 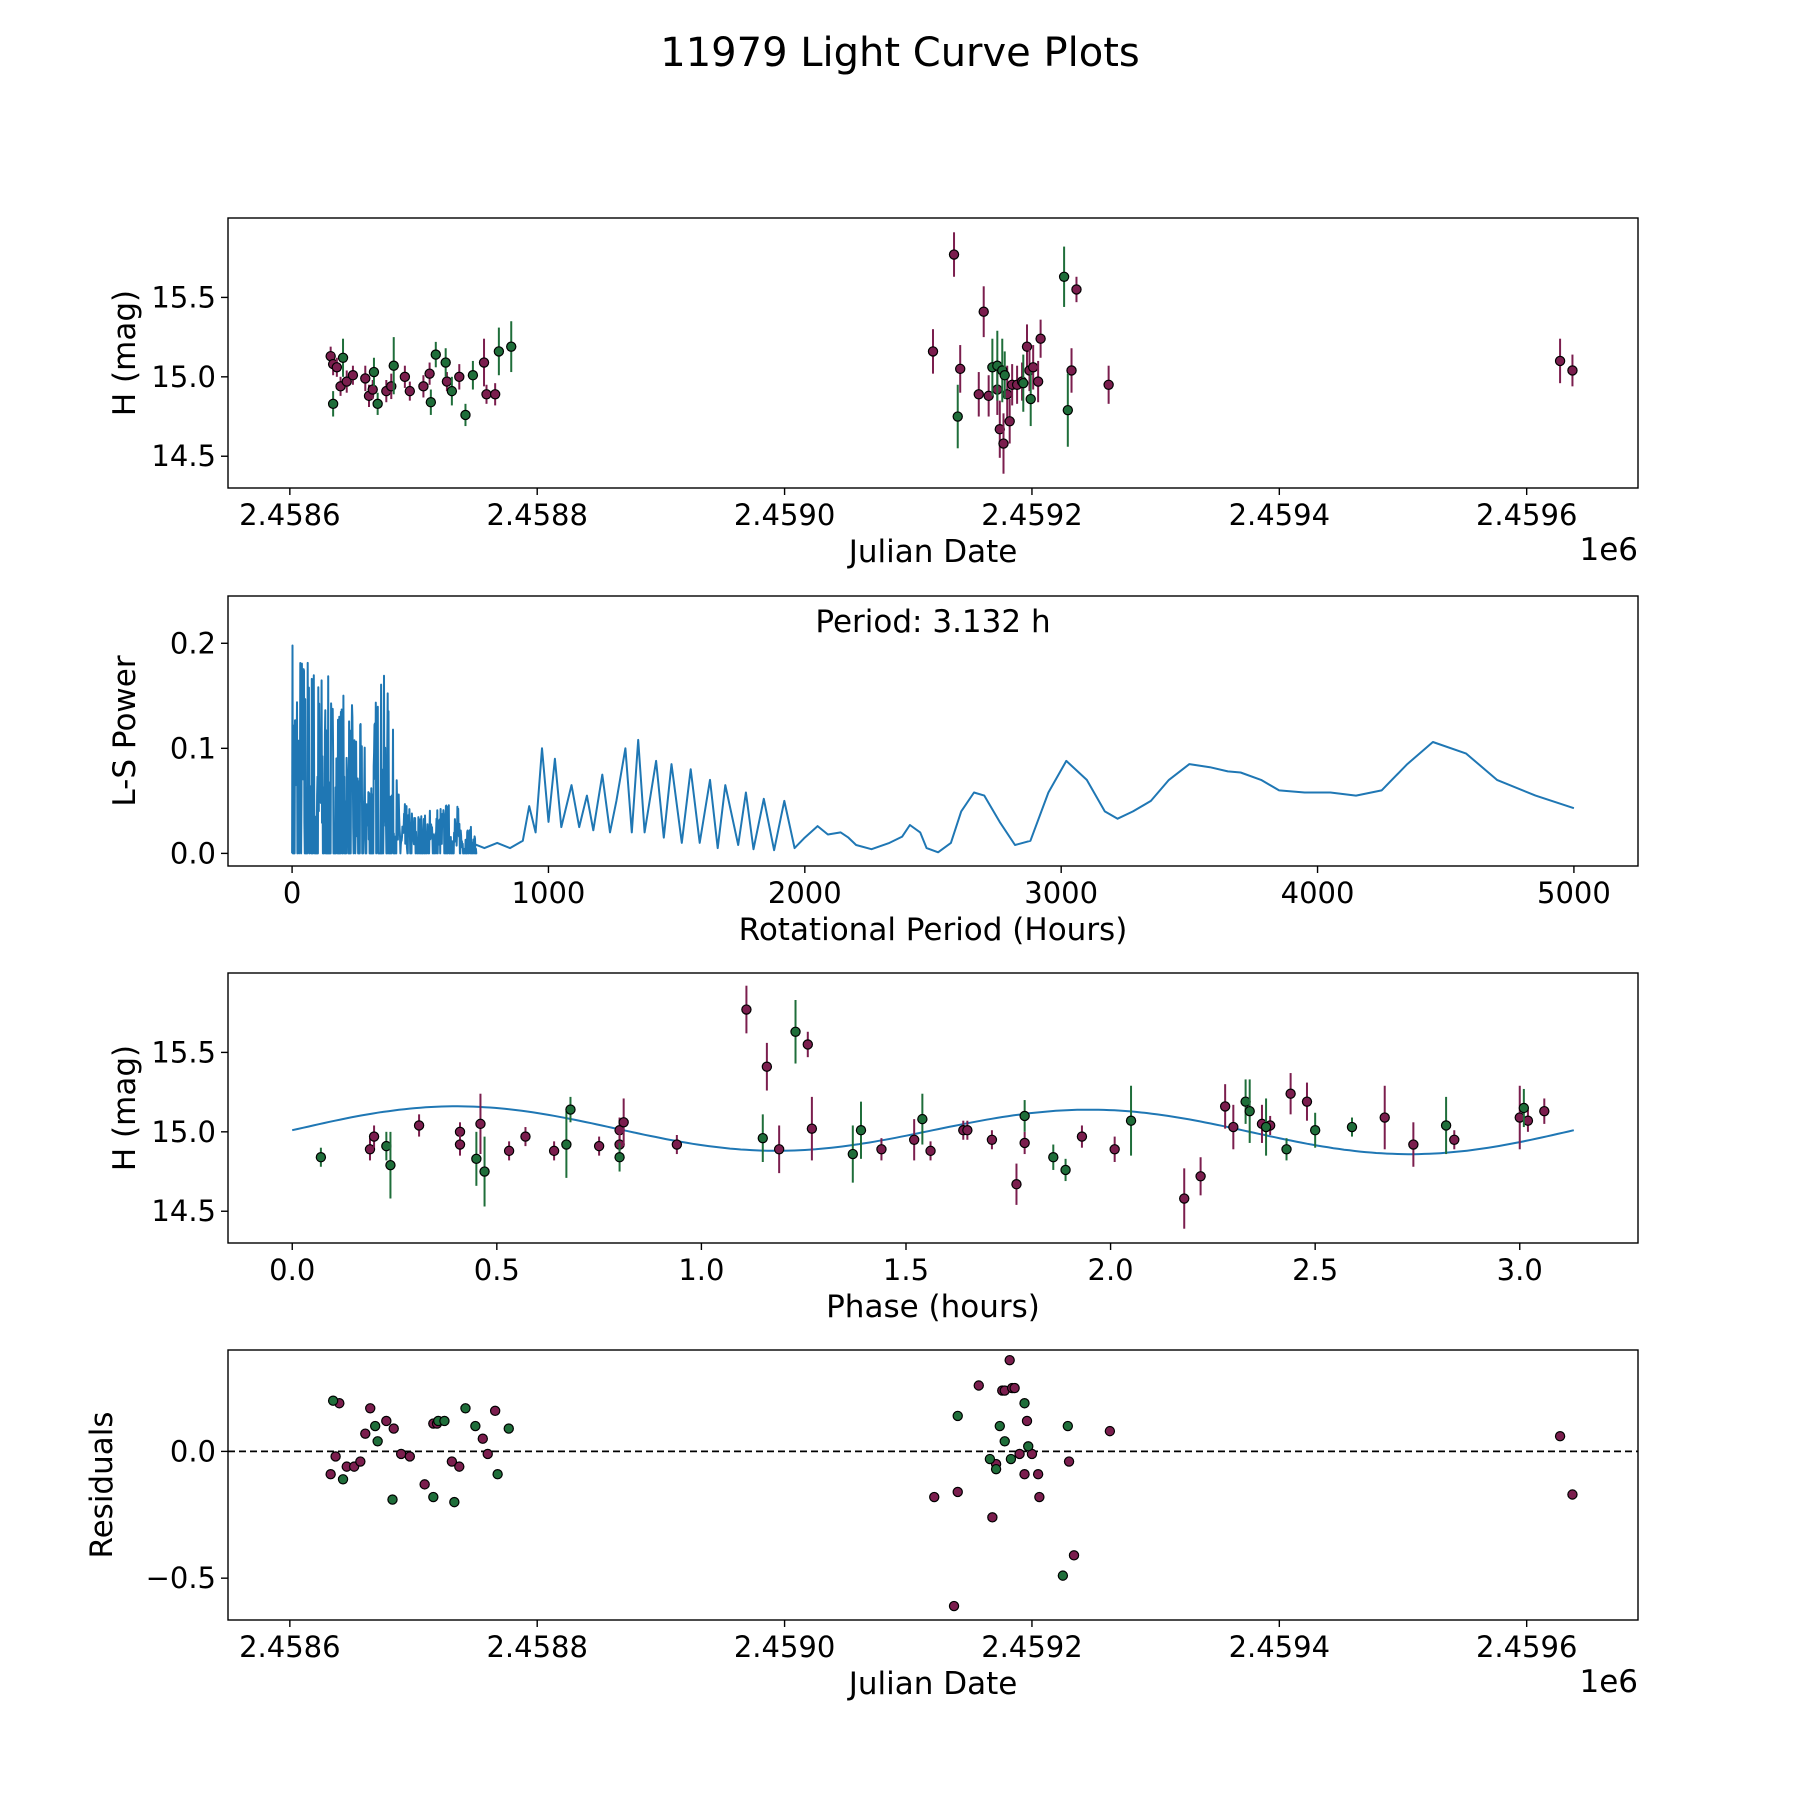 What do you see at coordinates (1031, 1647) in the screenshot?
I see `x-tick-label: 2.4592` at bounding box center [1031, 1647].